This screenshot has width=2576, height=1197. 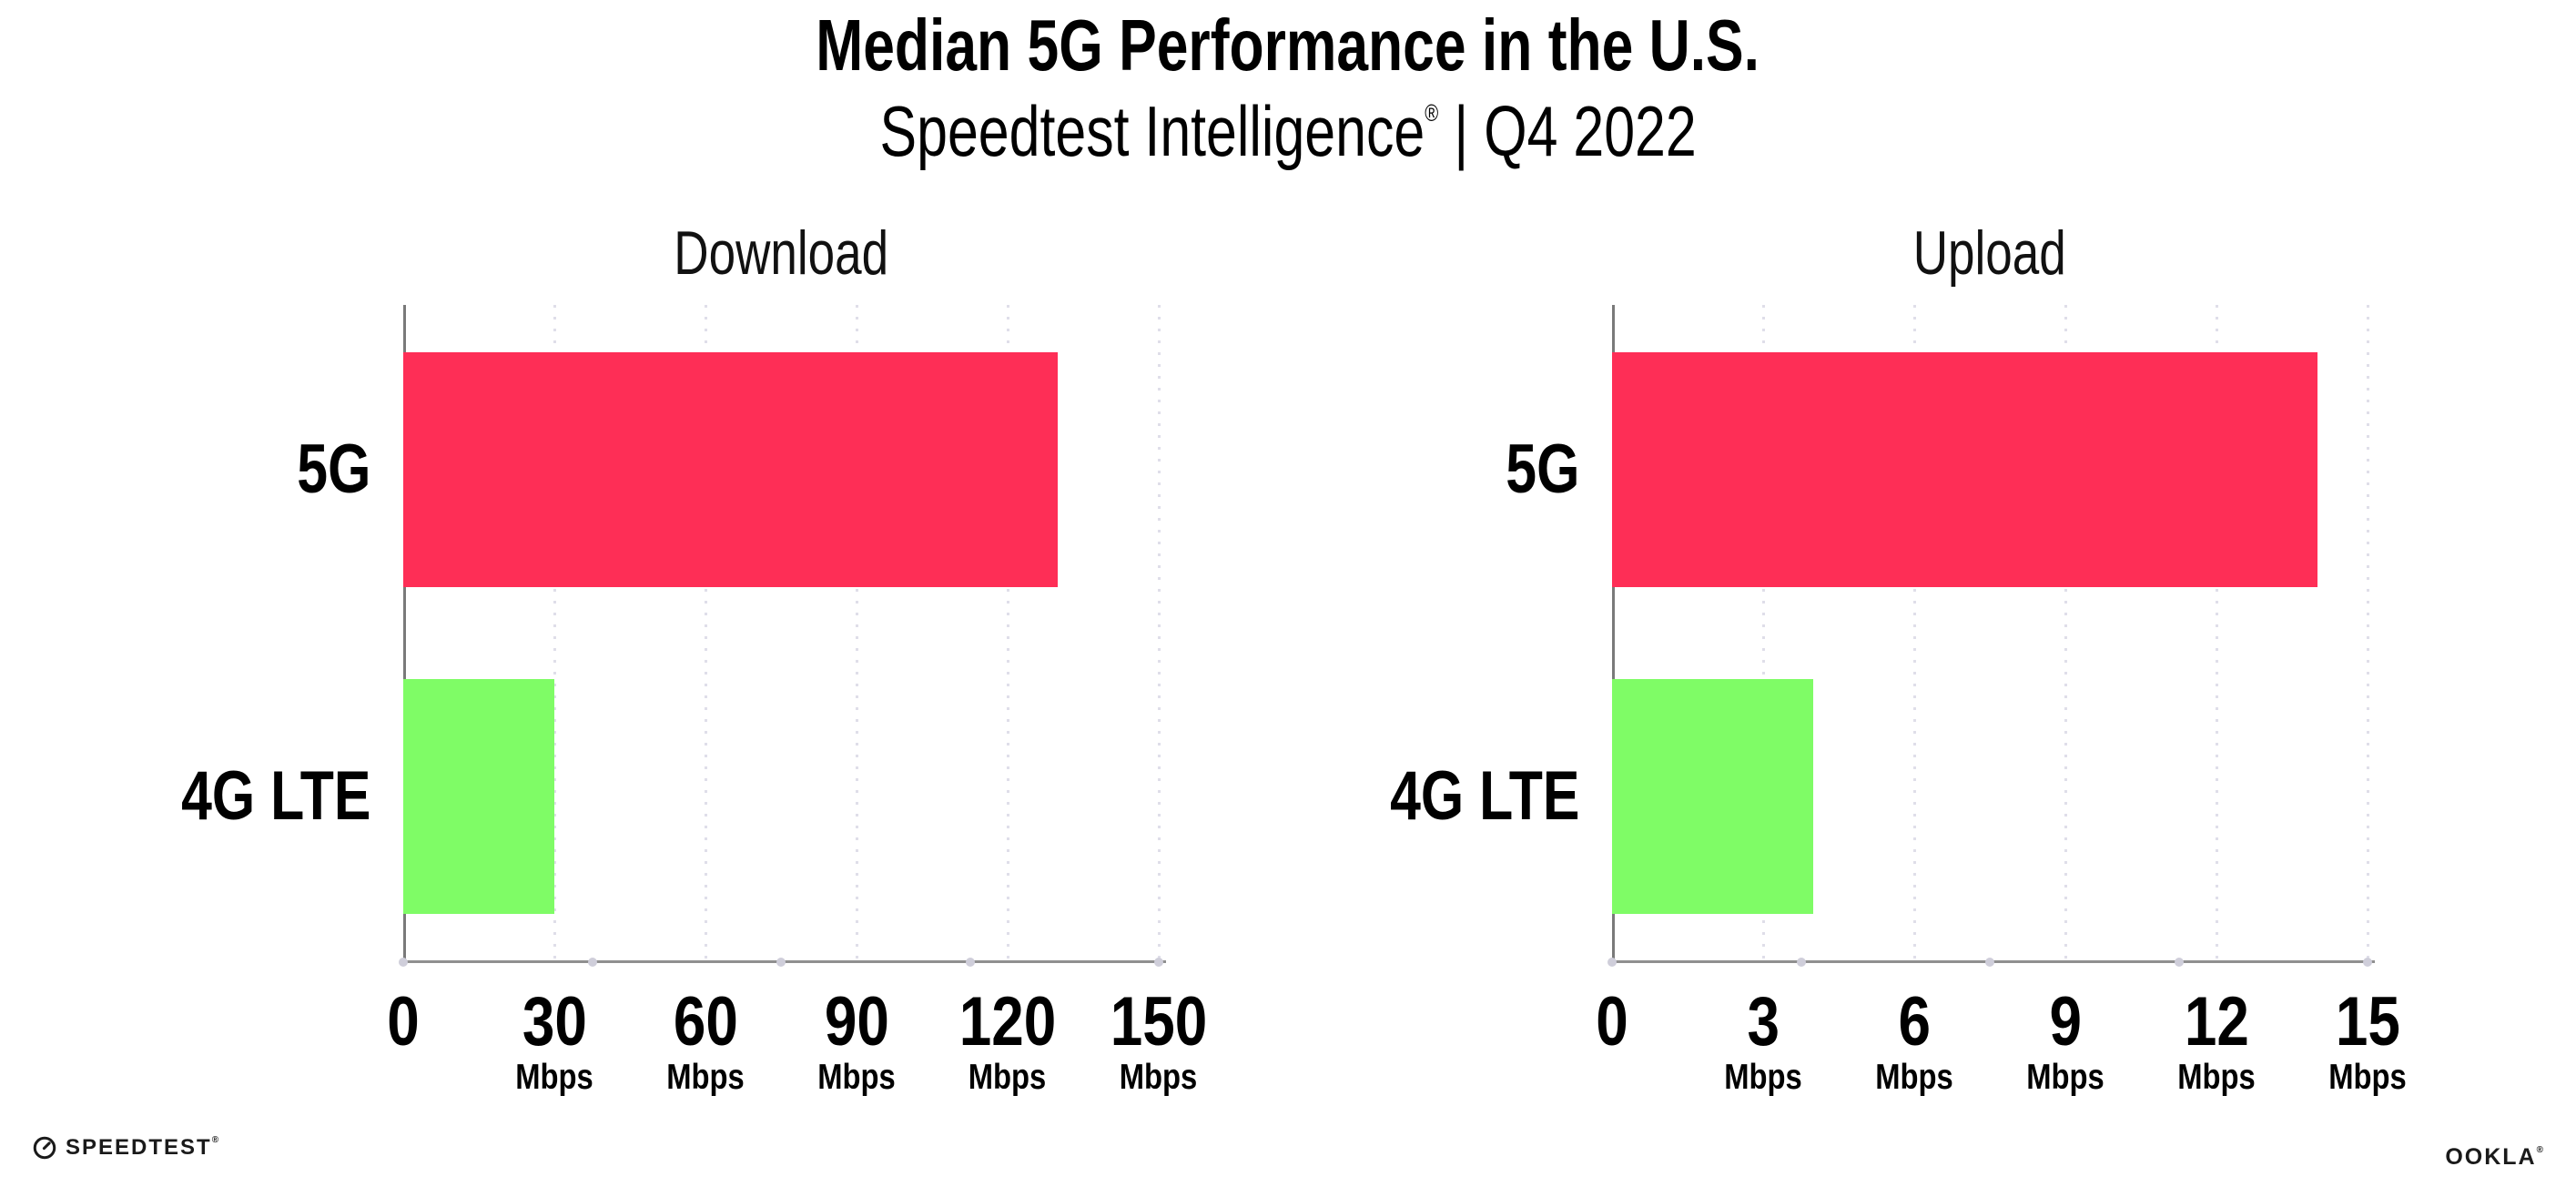 I want to click on subtitle-period: Q4 2022, so click(x=1590, y=131).